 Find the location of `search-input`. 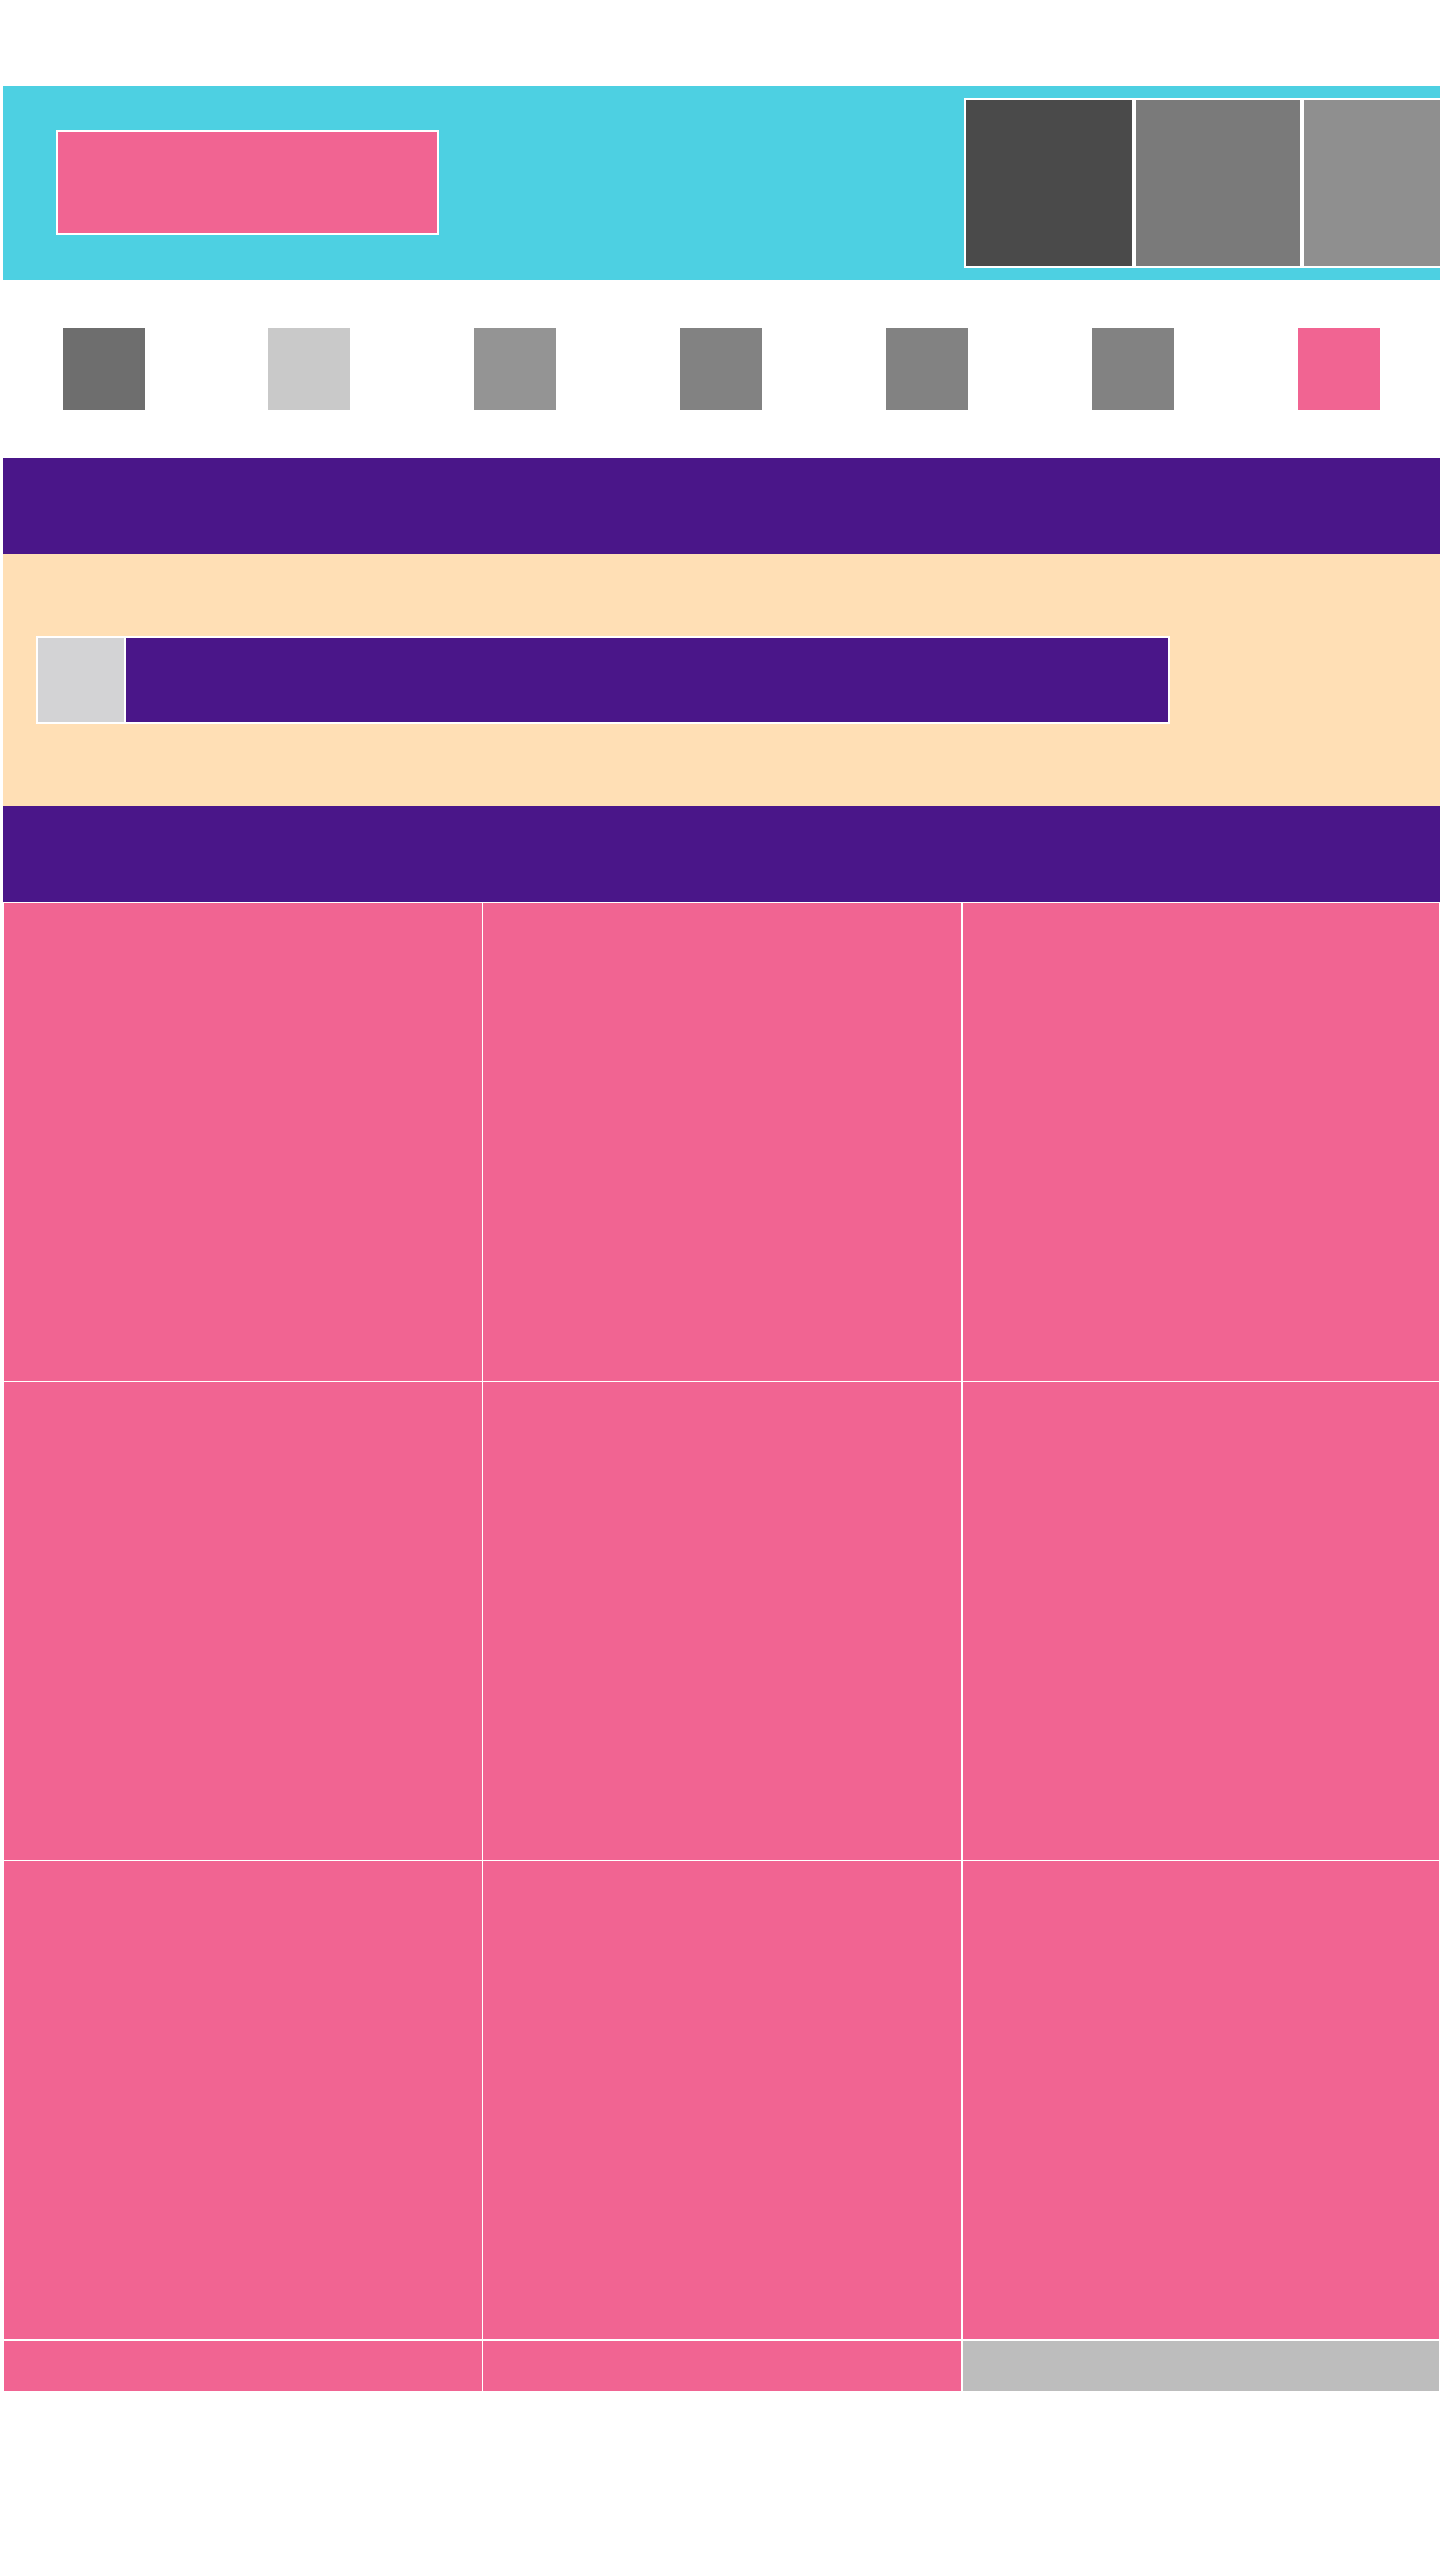

search-input is located at coordinates (647, 680).